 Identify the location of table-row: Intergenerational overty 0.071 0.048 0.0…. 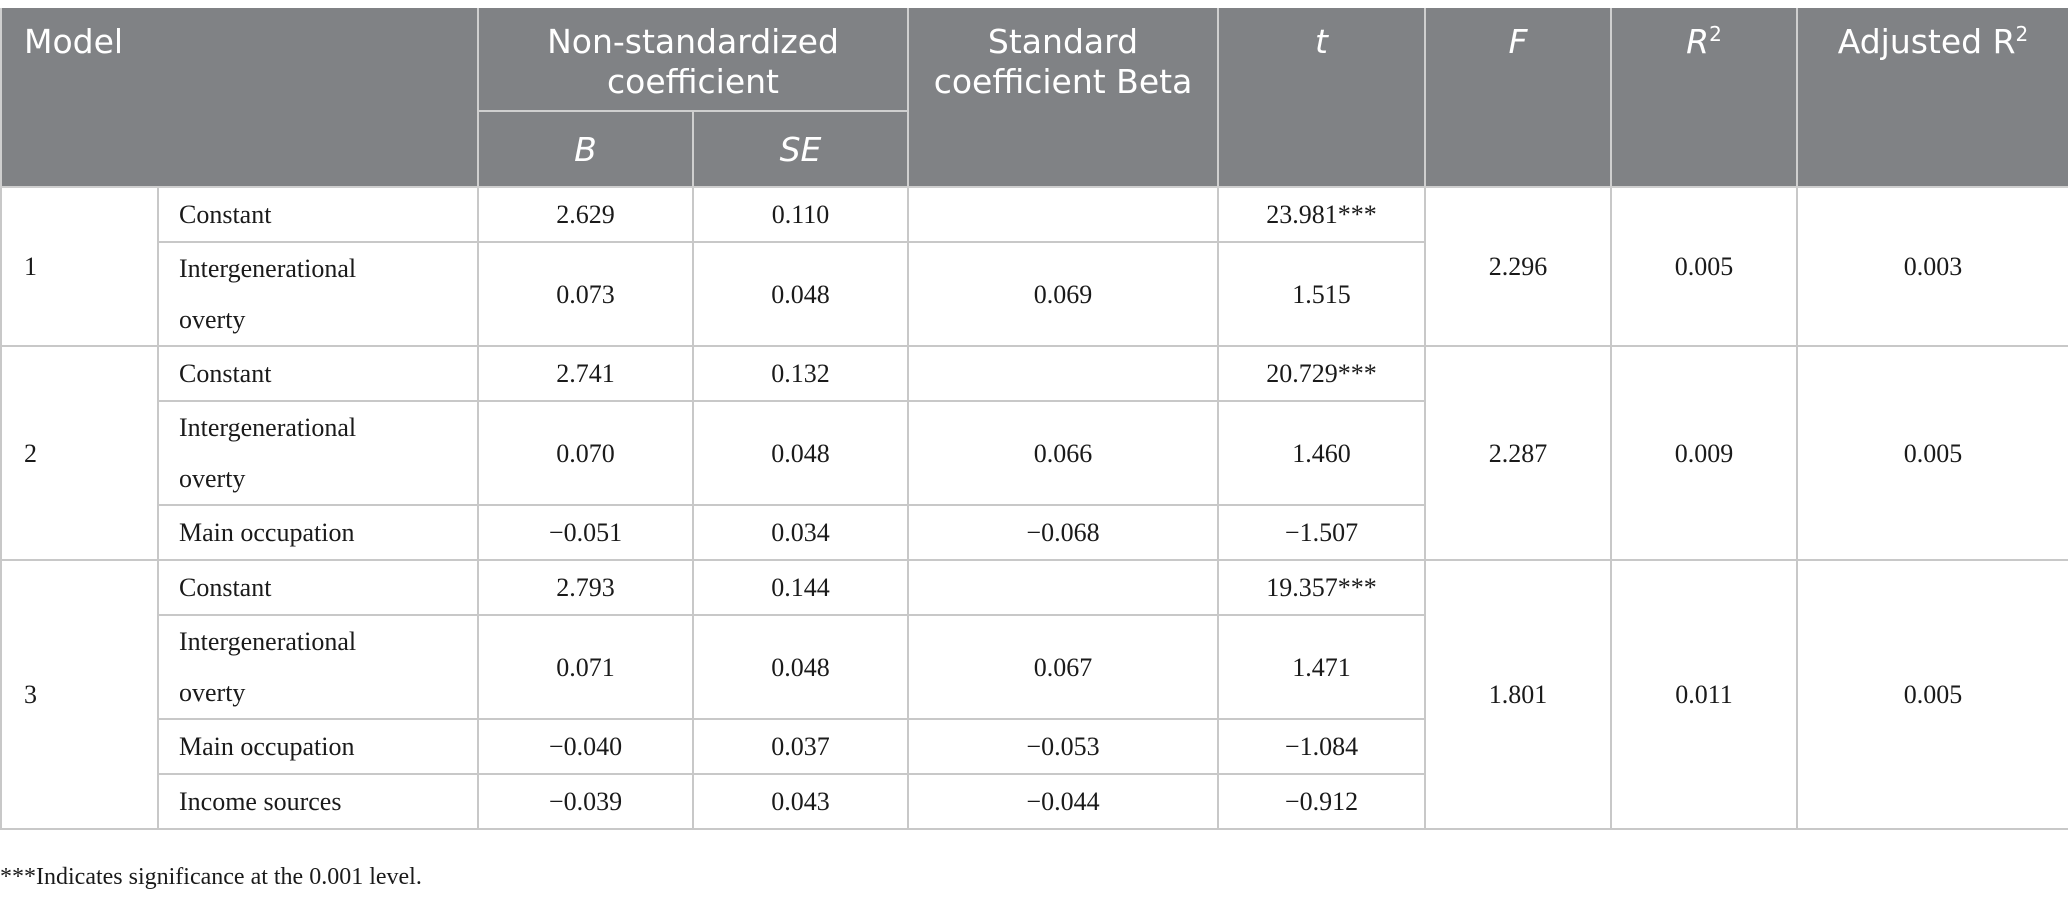
(1034, 667).